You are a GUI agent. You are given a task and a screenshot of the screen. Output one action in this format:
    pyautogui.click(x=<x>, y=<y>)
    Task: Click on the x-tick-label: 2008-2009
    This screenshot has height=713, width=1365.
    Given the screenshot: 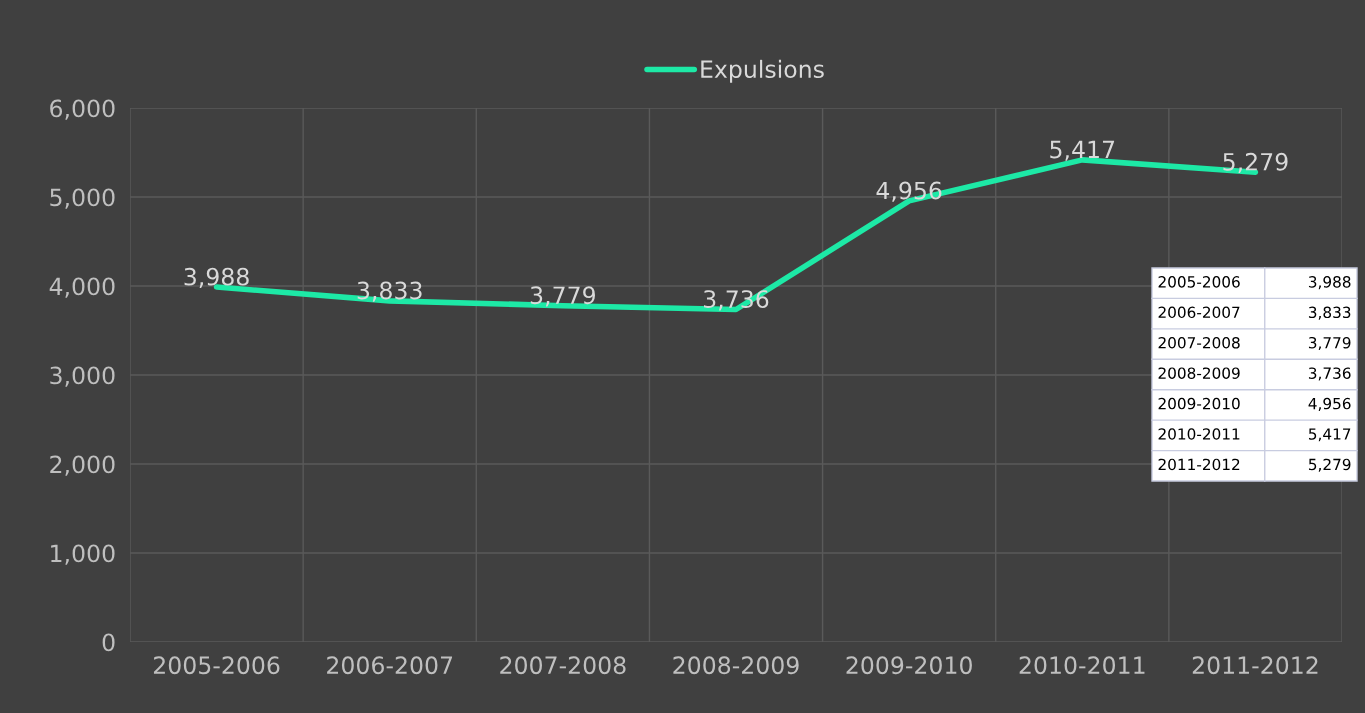 What is the action you would take?
    pyautogui.click(x=736, y=665)
    